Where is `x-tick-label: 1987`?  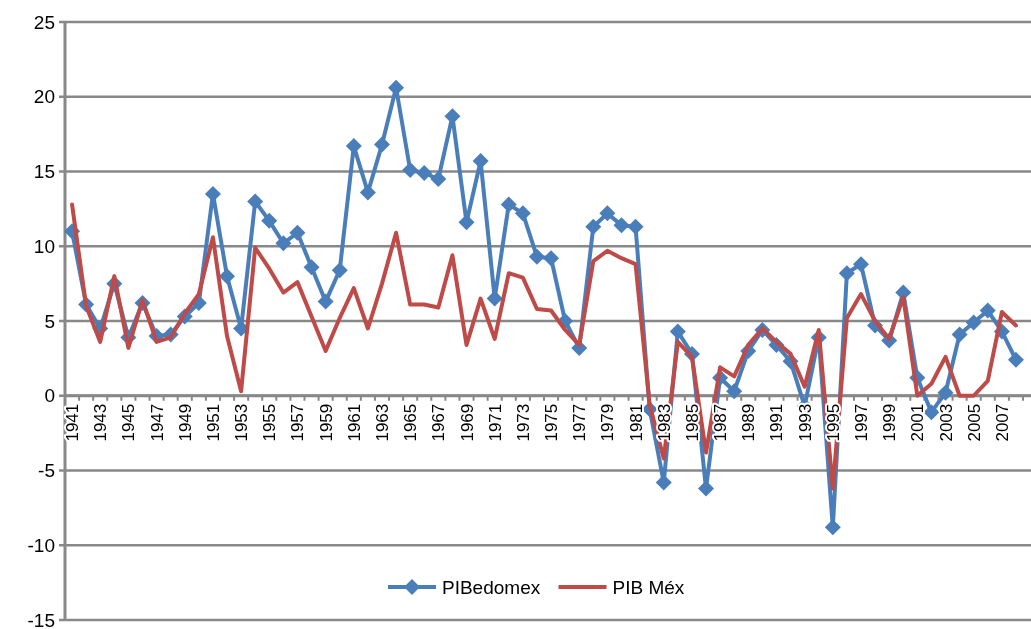 x-tick-label: 1987 is located at coordinates (721, 422).